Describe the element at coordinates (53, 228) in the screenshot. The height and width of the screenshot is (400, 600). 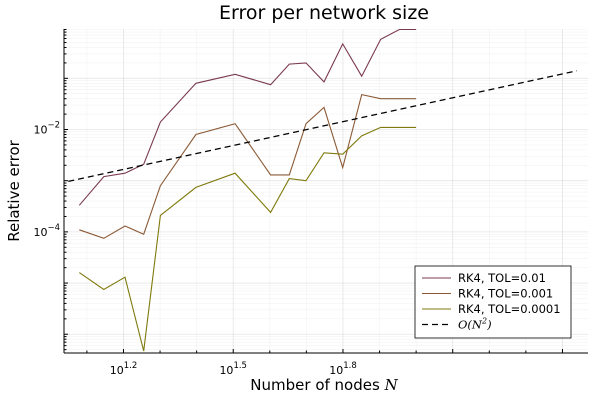
I see `y-tick-label-exponent: −4` at that location.